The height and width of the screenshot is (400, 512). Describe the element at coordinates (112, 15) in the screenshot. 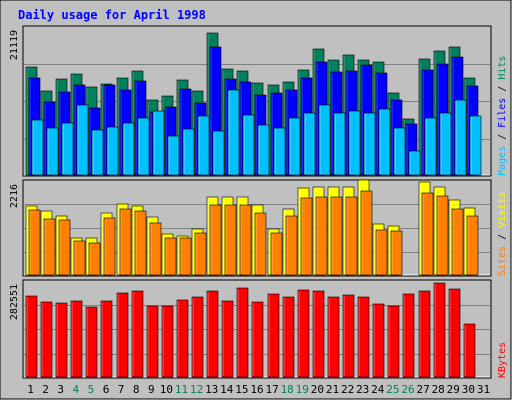

I see `chart-title: Daily usage for April 1998` at that location.